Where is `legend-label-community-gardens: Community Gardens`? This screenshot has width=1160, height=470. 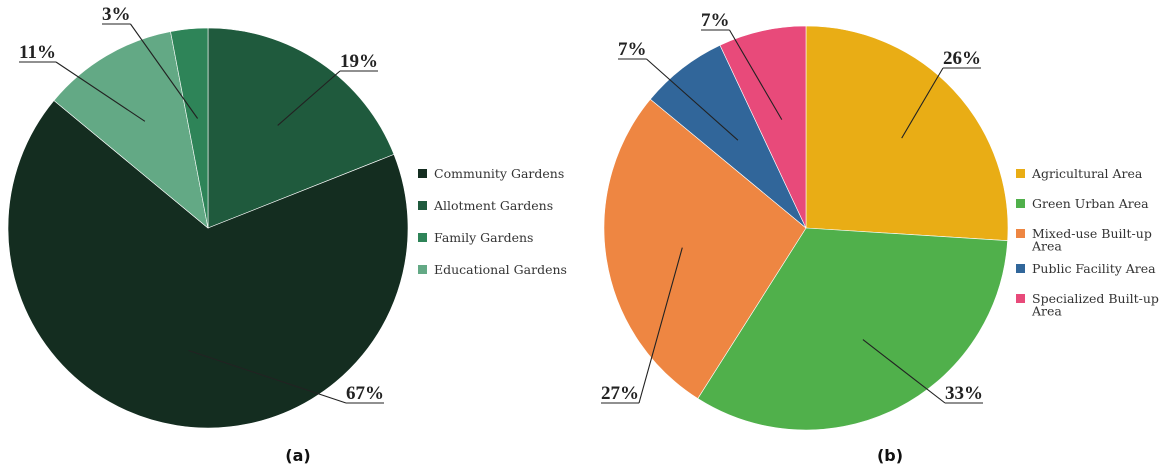 legend-label-community-gardens: Community Gardens is located at coordinates (499, 173).